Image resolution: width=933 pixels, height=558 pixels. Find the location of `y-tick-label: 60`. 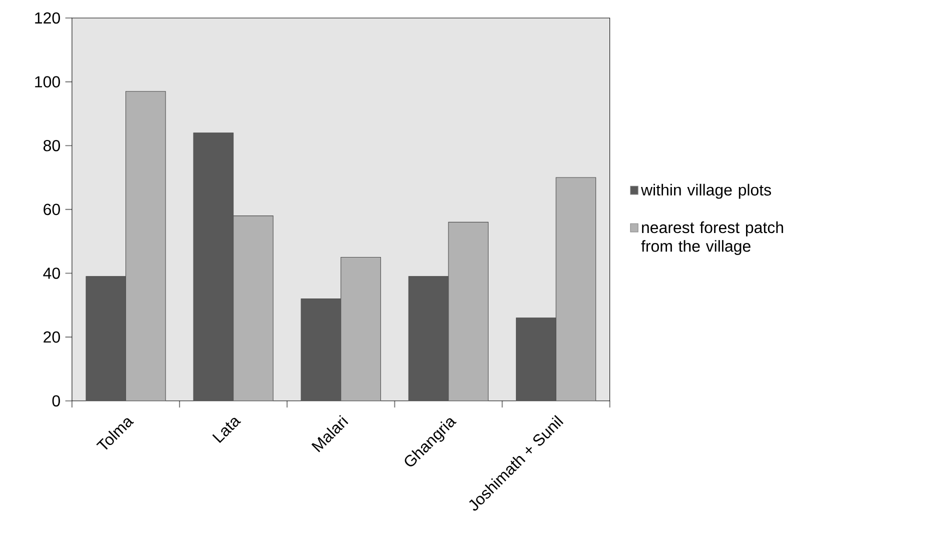

y-tick-label: 60 is located at coordinates (52, 210).